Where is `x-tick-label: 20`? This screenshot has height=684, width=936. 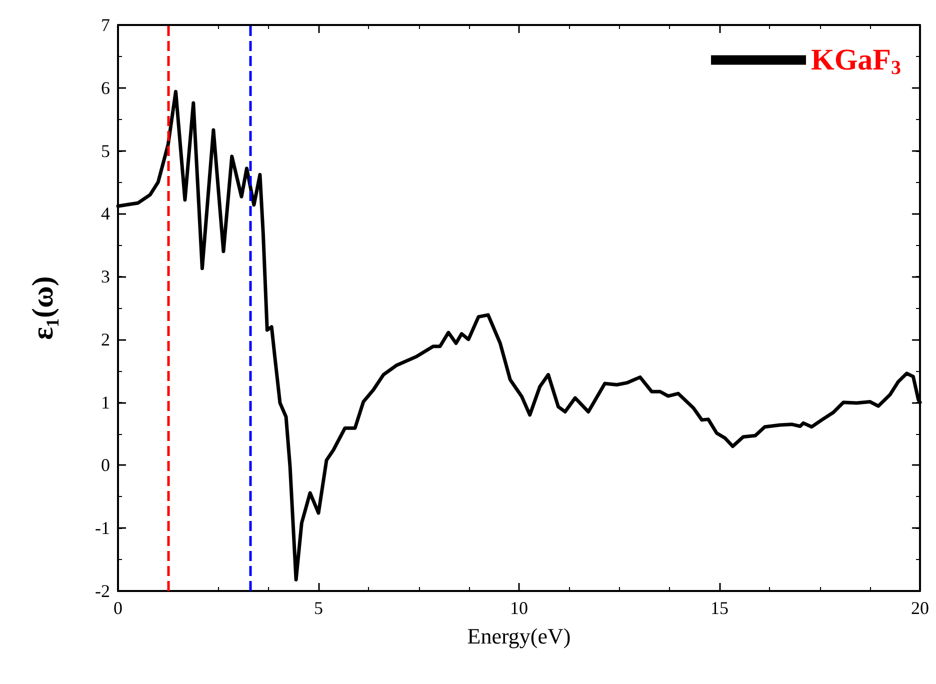
x-tick-label: 20 is located at coordinates (920, 608).